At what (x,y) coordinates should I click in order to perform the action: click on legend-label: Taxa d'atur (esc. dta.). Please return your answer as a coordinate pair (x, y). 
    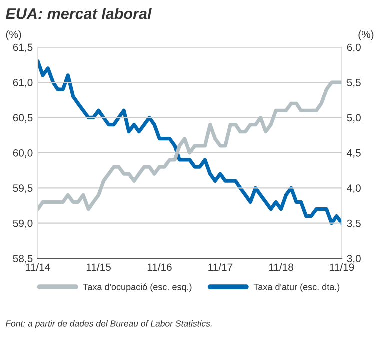
    Looking at the image, I should click on (297, 288).